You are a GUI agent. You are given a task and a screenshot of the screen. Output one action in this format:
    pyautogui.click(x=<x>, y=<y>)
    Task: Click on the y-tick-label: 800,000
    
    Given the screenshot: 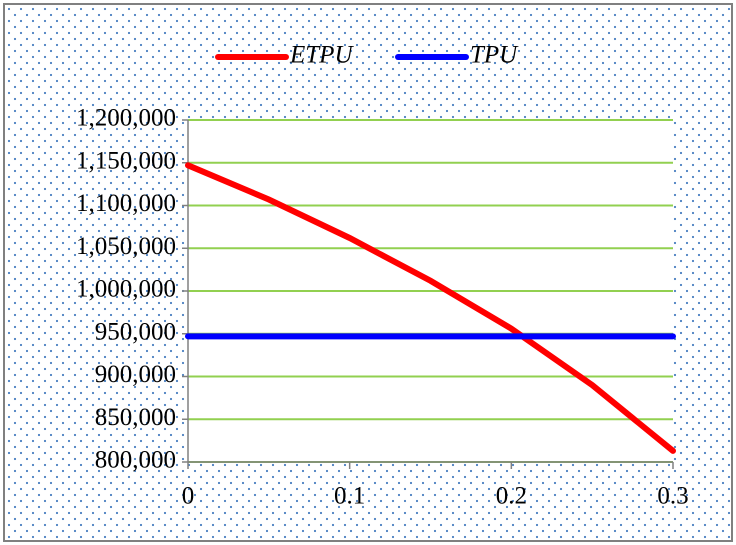 What is the action you would take?
    pyautogui.click(x=135, y=460)
    